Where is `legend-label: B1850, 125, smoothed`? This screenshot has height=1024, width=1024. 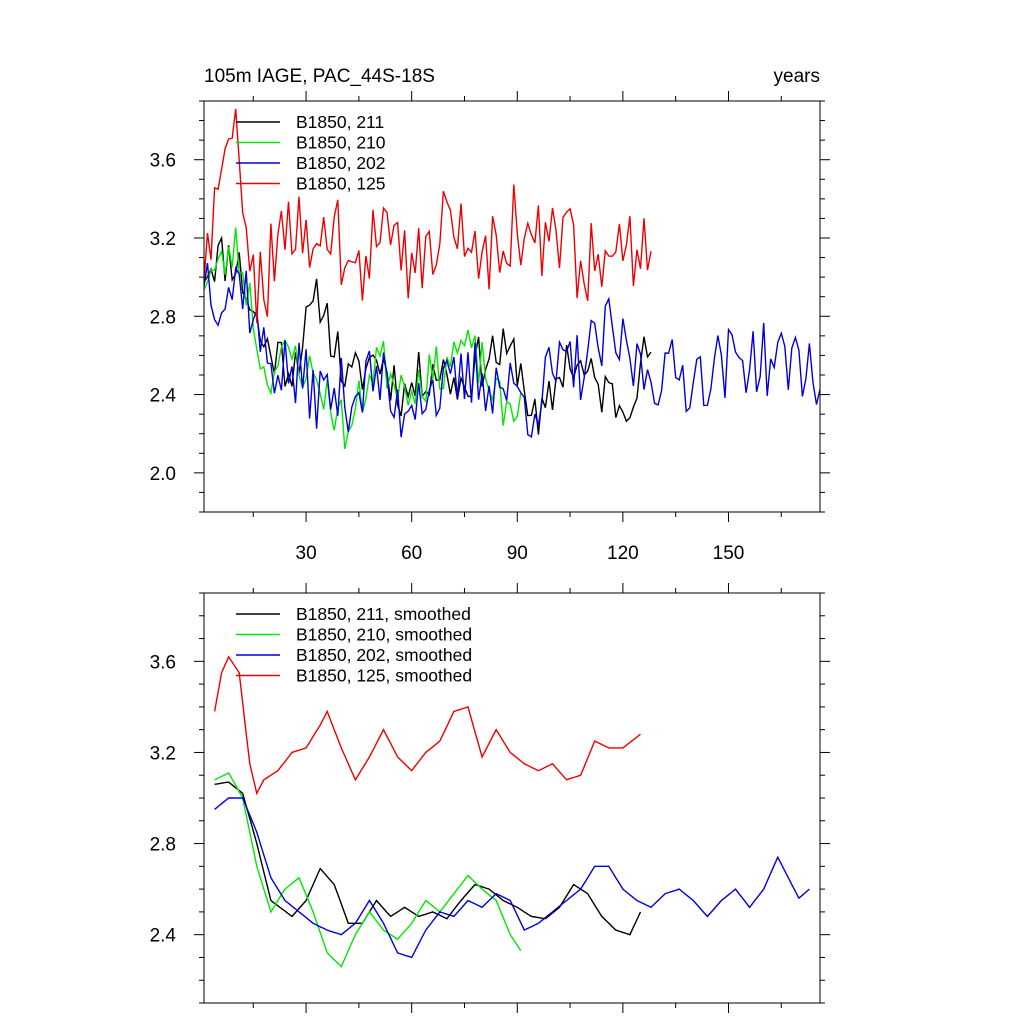
legend-label: B1850, 125, smoothed is located at coordinates (384, 676).